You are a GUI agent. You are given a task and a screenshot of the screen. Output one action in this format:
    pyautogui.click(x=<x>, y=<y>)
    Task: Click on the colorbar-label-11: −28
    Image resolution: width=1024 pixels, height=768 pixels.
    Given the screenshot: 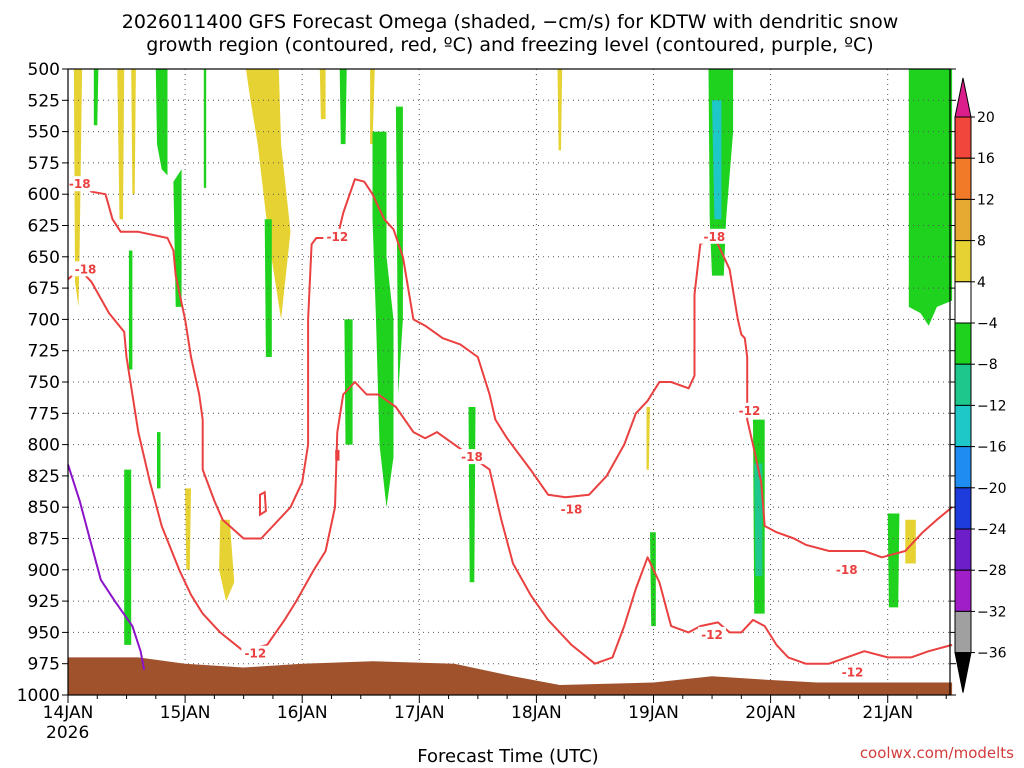 What is the action you would take?
    pyautogui.click(x=992, y=571)
    